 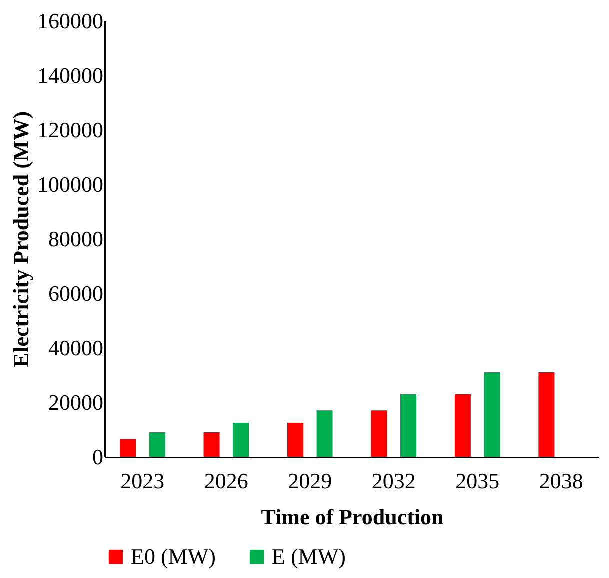 What do you see at coordinates (561, 481) in the screenshot?
I see `x-tick-label: 2038` at bounding box center [561, 481].